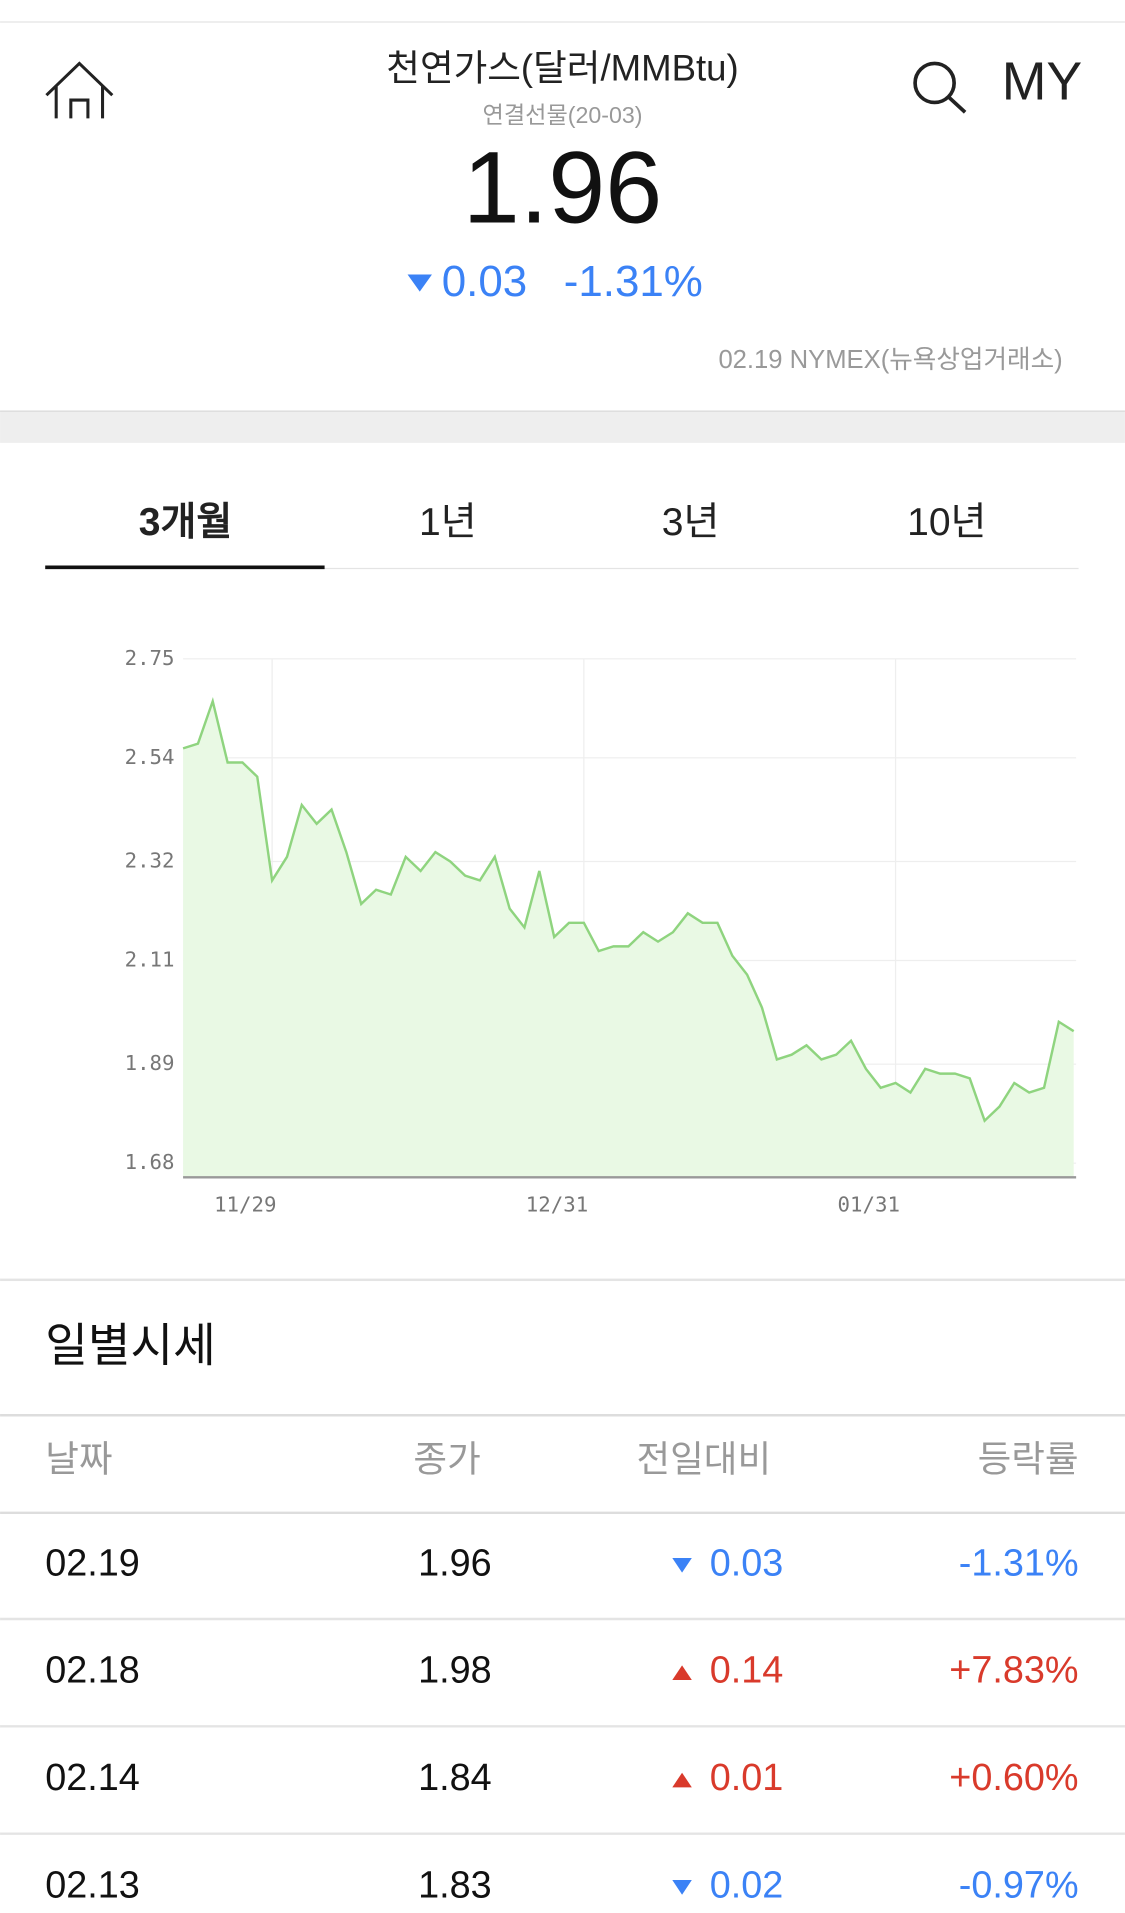  What do you see at coordinates (940, 87) in the screenshot?
I see `search-icon` at bounding box center [940, 87].